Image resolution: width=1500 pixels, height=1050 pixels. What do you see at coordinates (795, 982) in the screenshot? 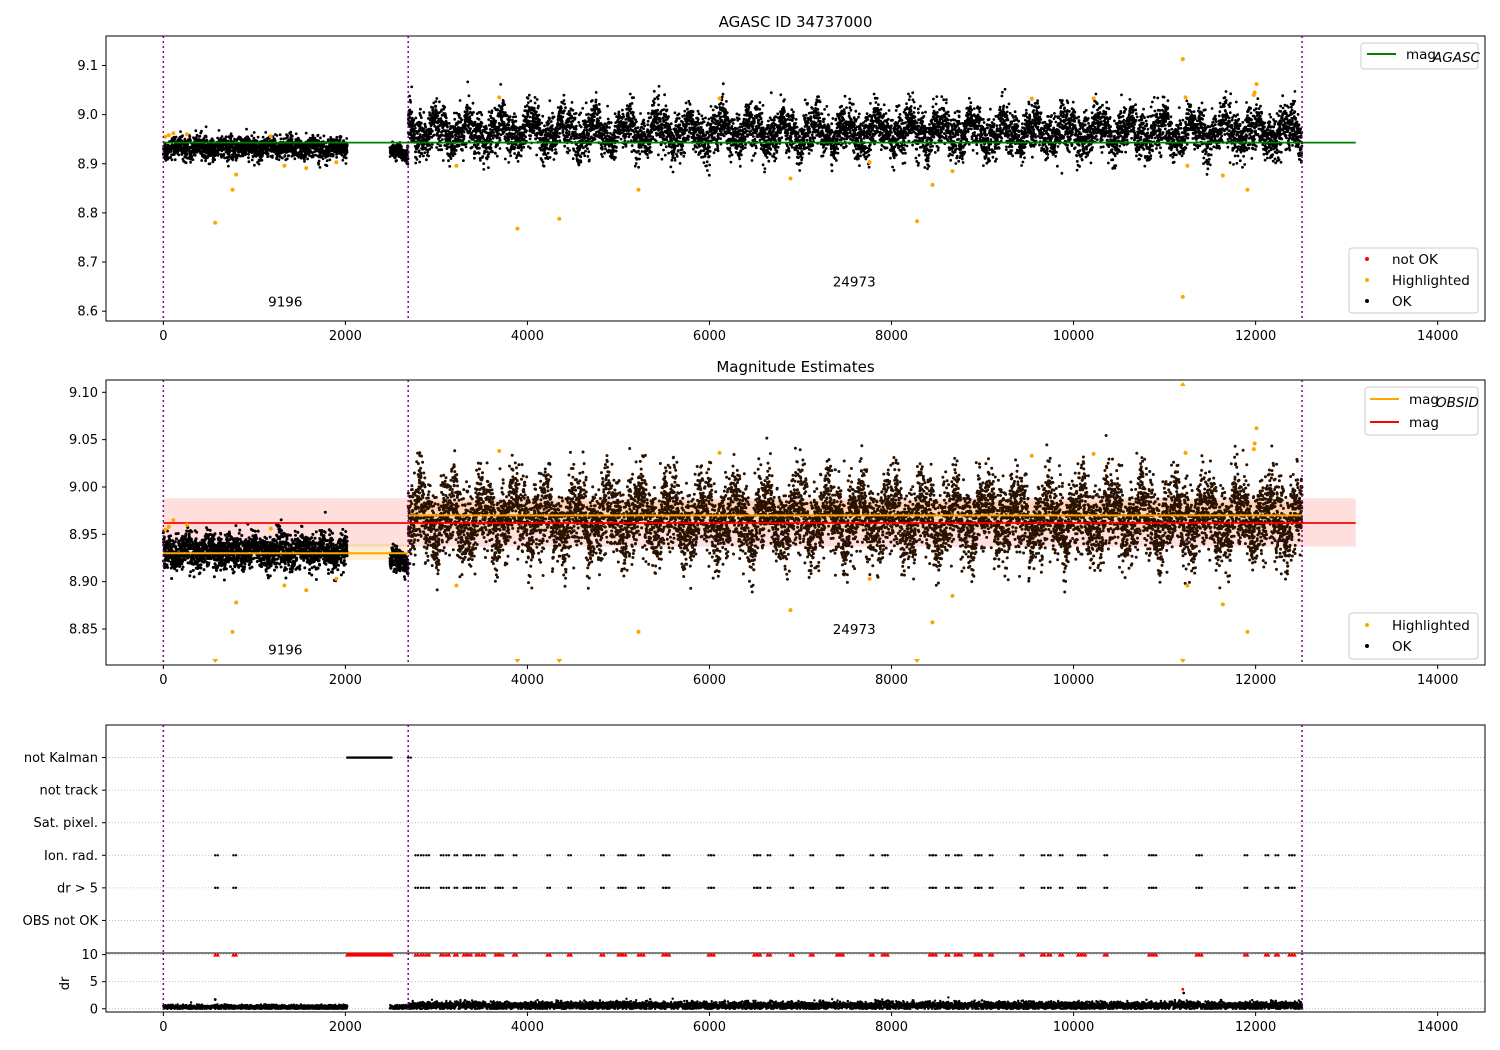
I see `axes-frame` at bounding box center [795, 982].